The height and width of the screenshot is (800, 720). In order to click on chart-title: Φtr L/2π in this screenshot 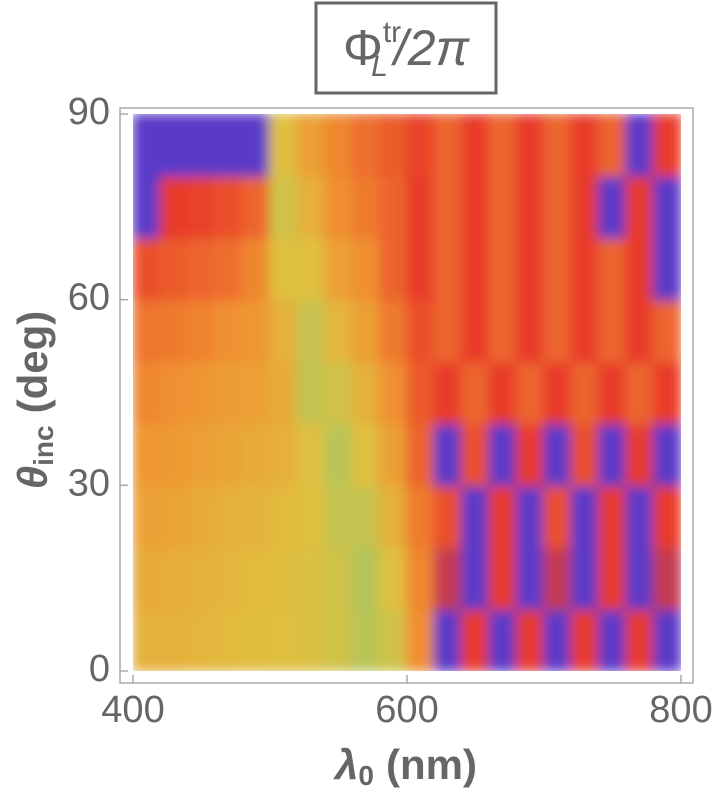, I will do `click(407, 49)`.